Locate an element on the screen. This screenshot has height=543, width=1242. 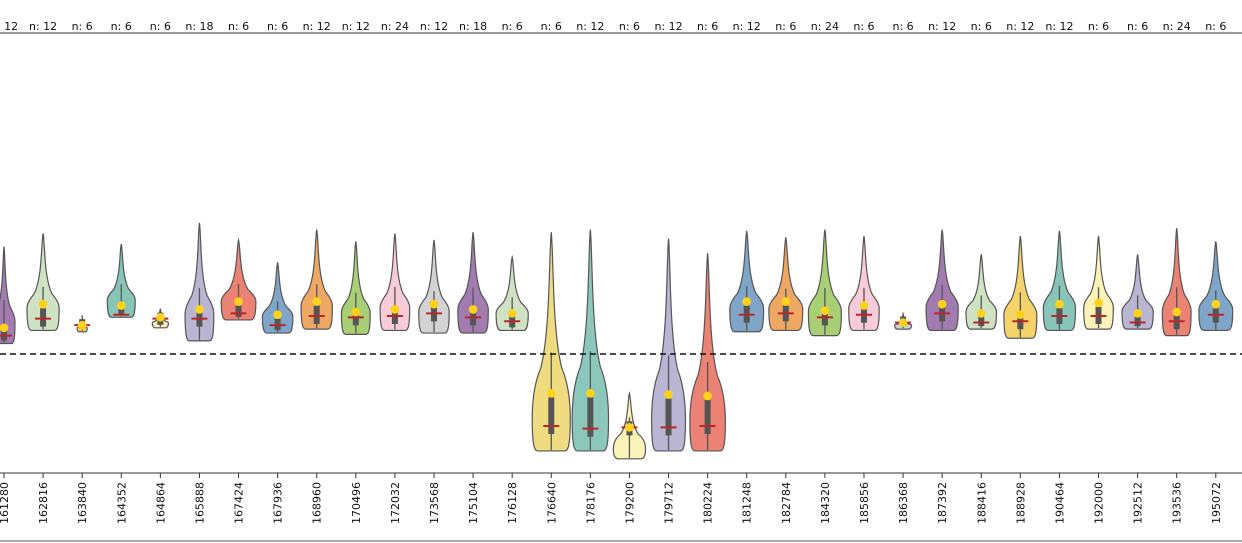
count-label-192000: n: 6 is located at coordinates (1098, 26).